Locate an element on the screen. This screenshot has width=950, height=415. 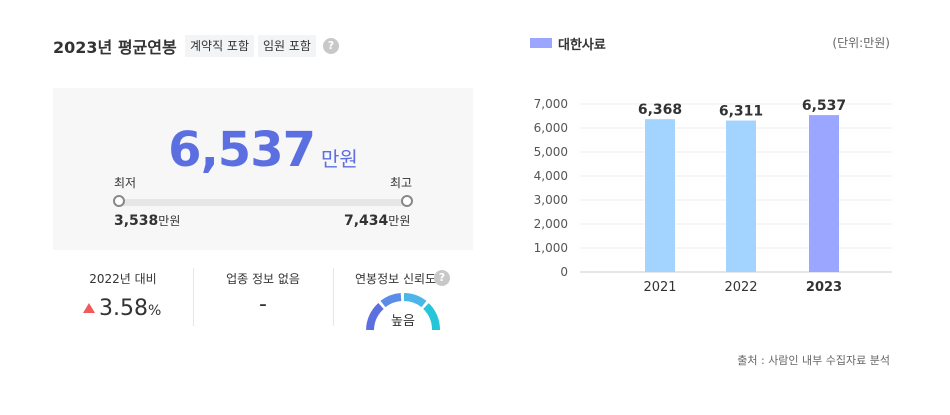
average-salary: 6,537 만원 is located at coordinates (263, 150).